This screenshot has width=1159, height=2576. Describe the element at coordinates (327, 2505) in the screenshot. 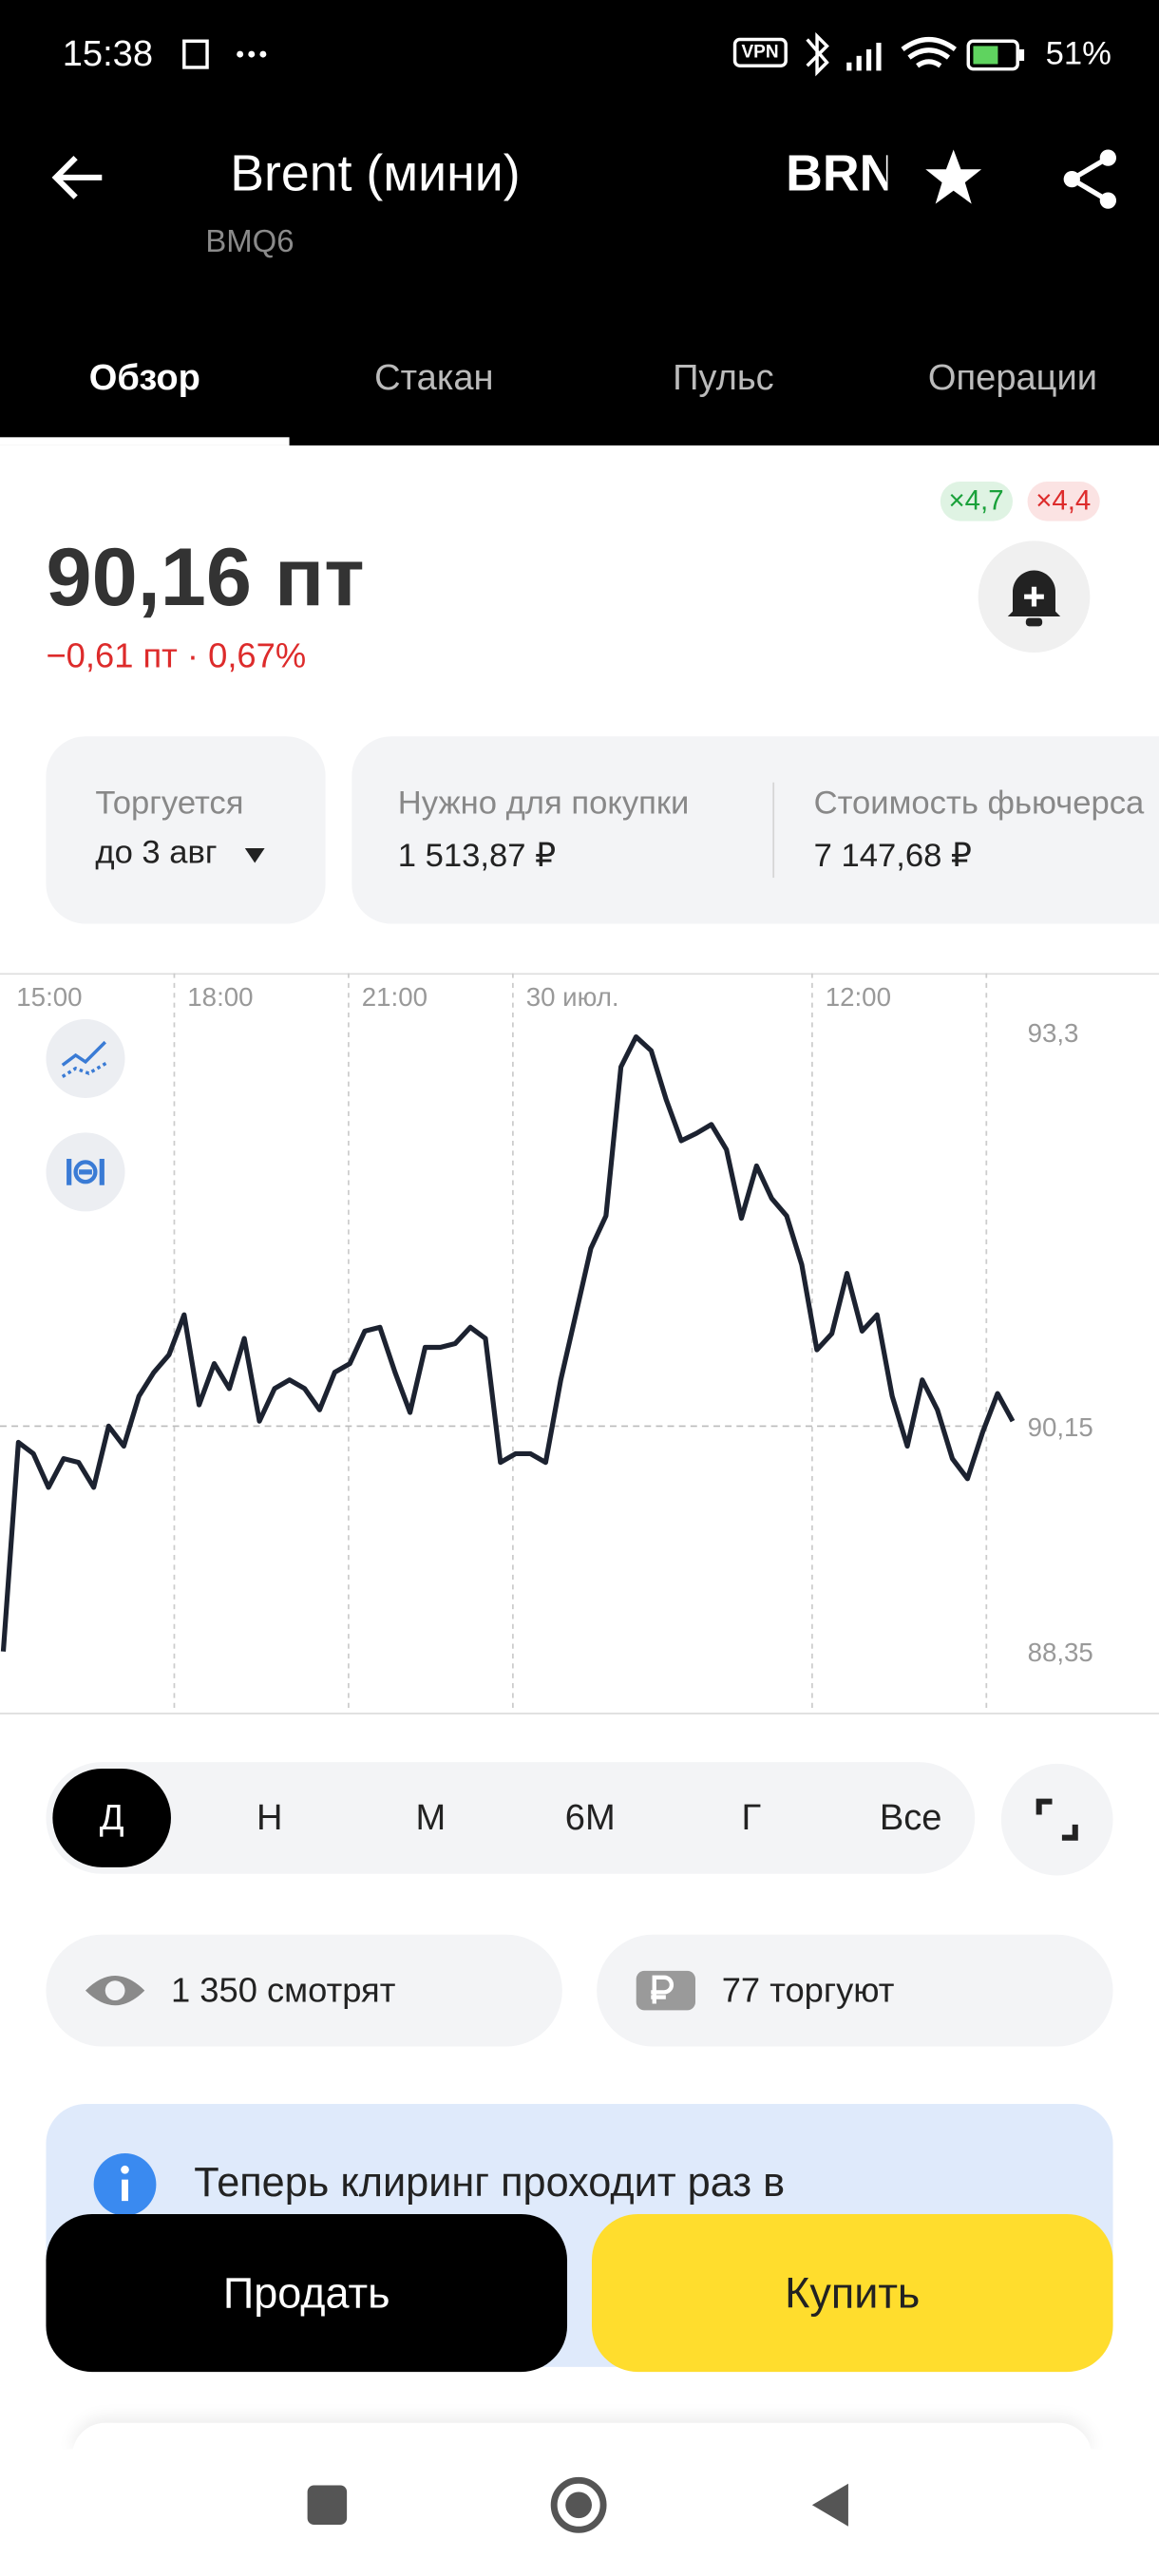

I see `recents-button` at that location.